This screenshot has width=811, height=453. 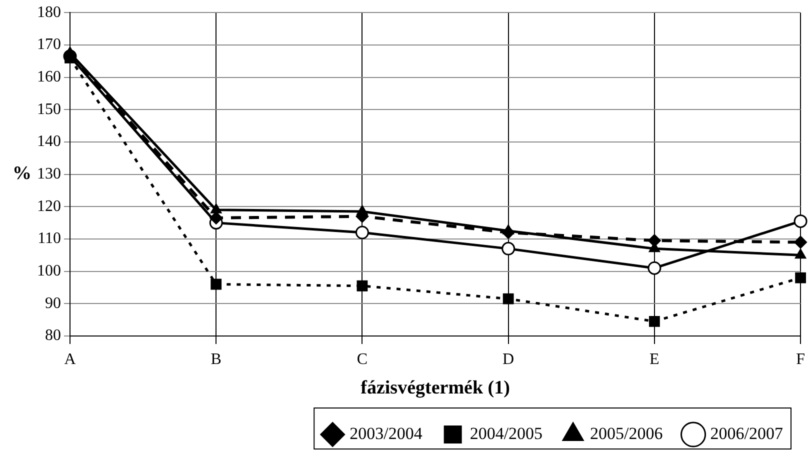 What do you see at coordinates (22, 173) in the screenshot?
I see `y-axis-title: %` at bounding box center [22, 173].